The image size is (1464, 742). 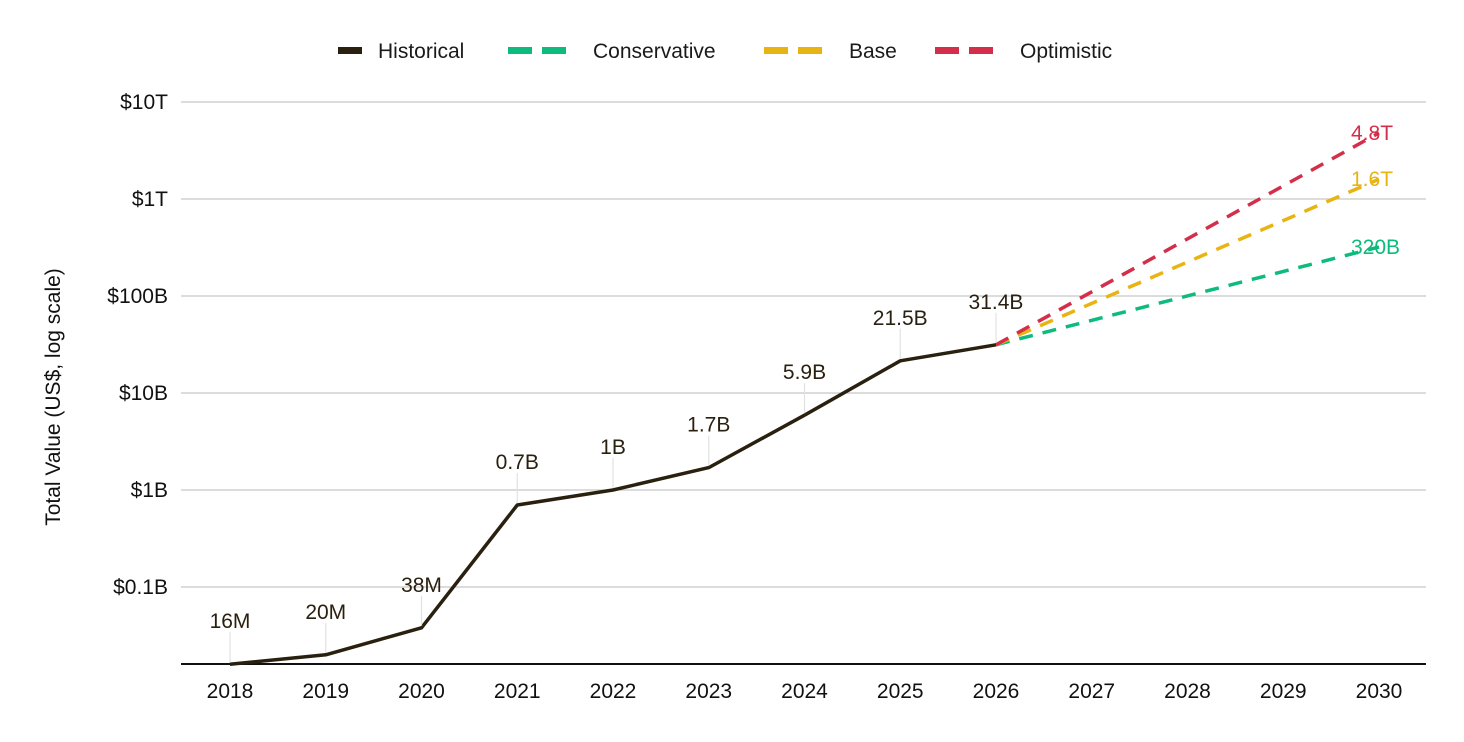 I want to click on x-tick-label: 2025, so click(x=900, y=691).